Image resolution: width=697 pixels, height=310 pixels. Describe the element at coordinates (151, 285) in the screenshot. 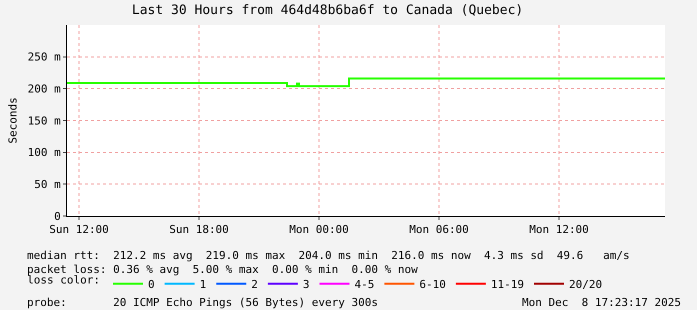

I see `legend-label: 0` at that location.